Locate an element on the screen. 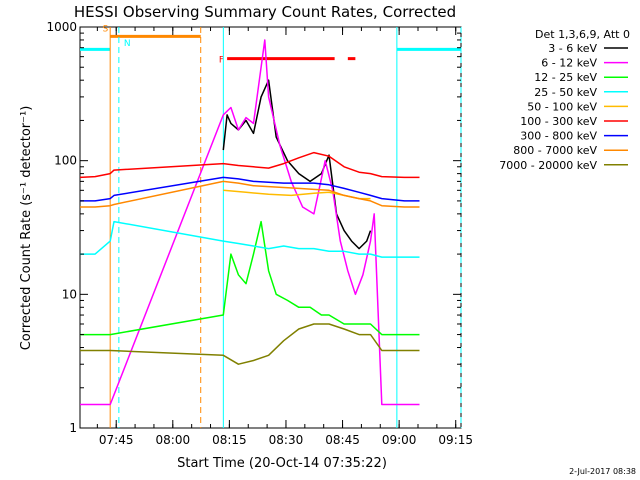  legend-label: 3 - 6 keV is located at coordinates (572, 48).